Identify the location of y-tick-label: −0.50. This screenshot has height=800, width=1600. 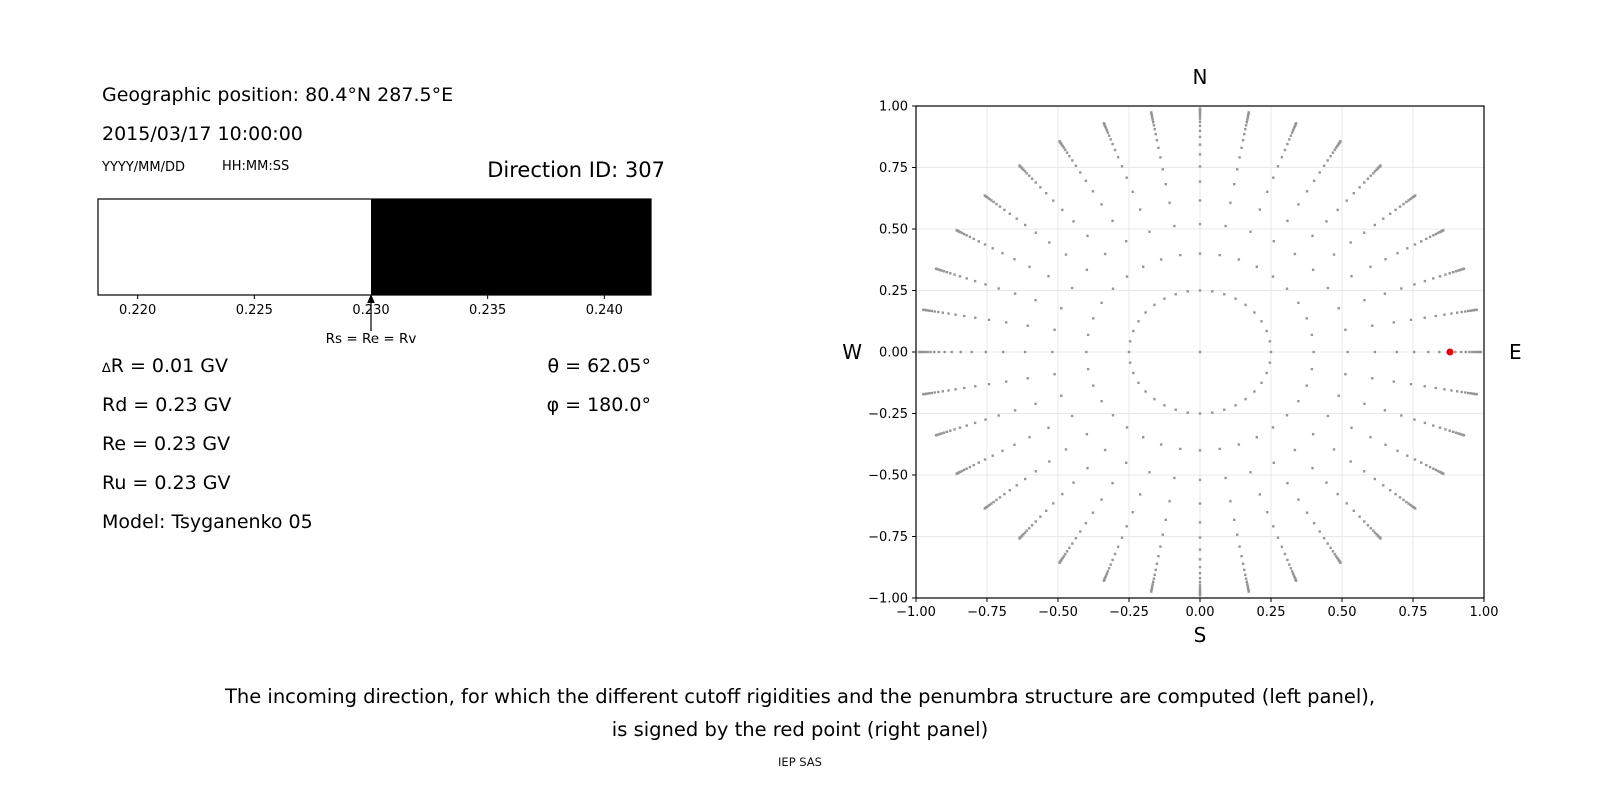
(888, 476).